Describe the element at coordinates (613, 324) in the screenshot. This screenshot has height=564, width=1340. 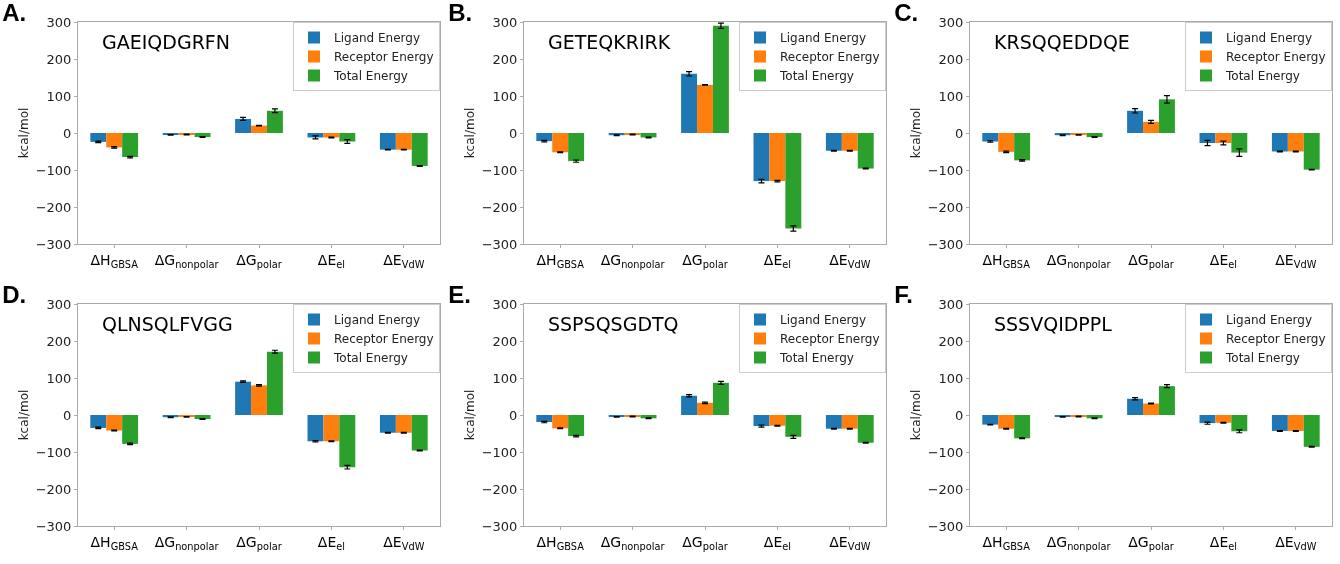
I see `annotation: SSPSQSGDTQ` at that location.